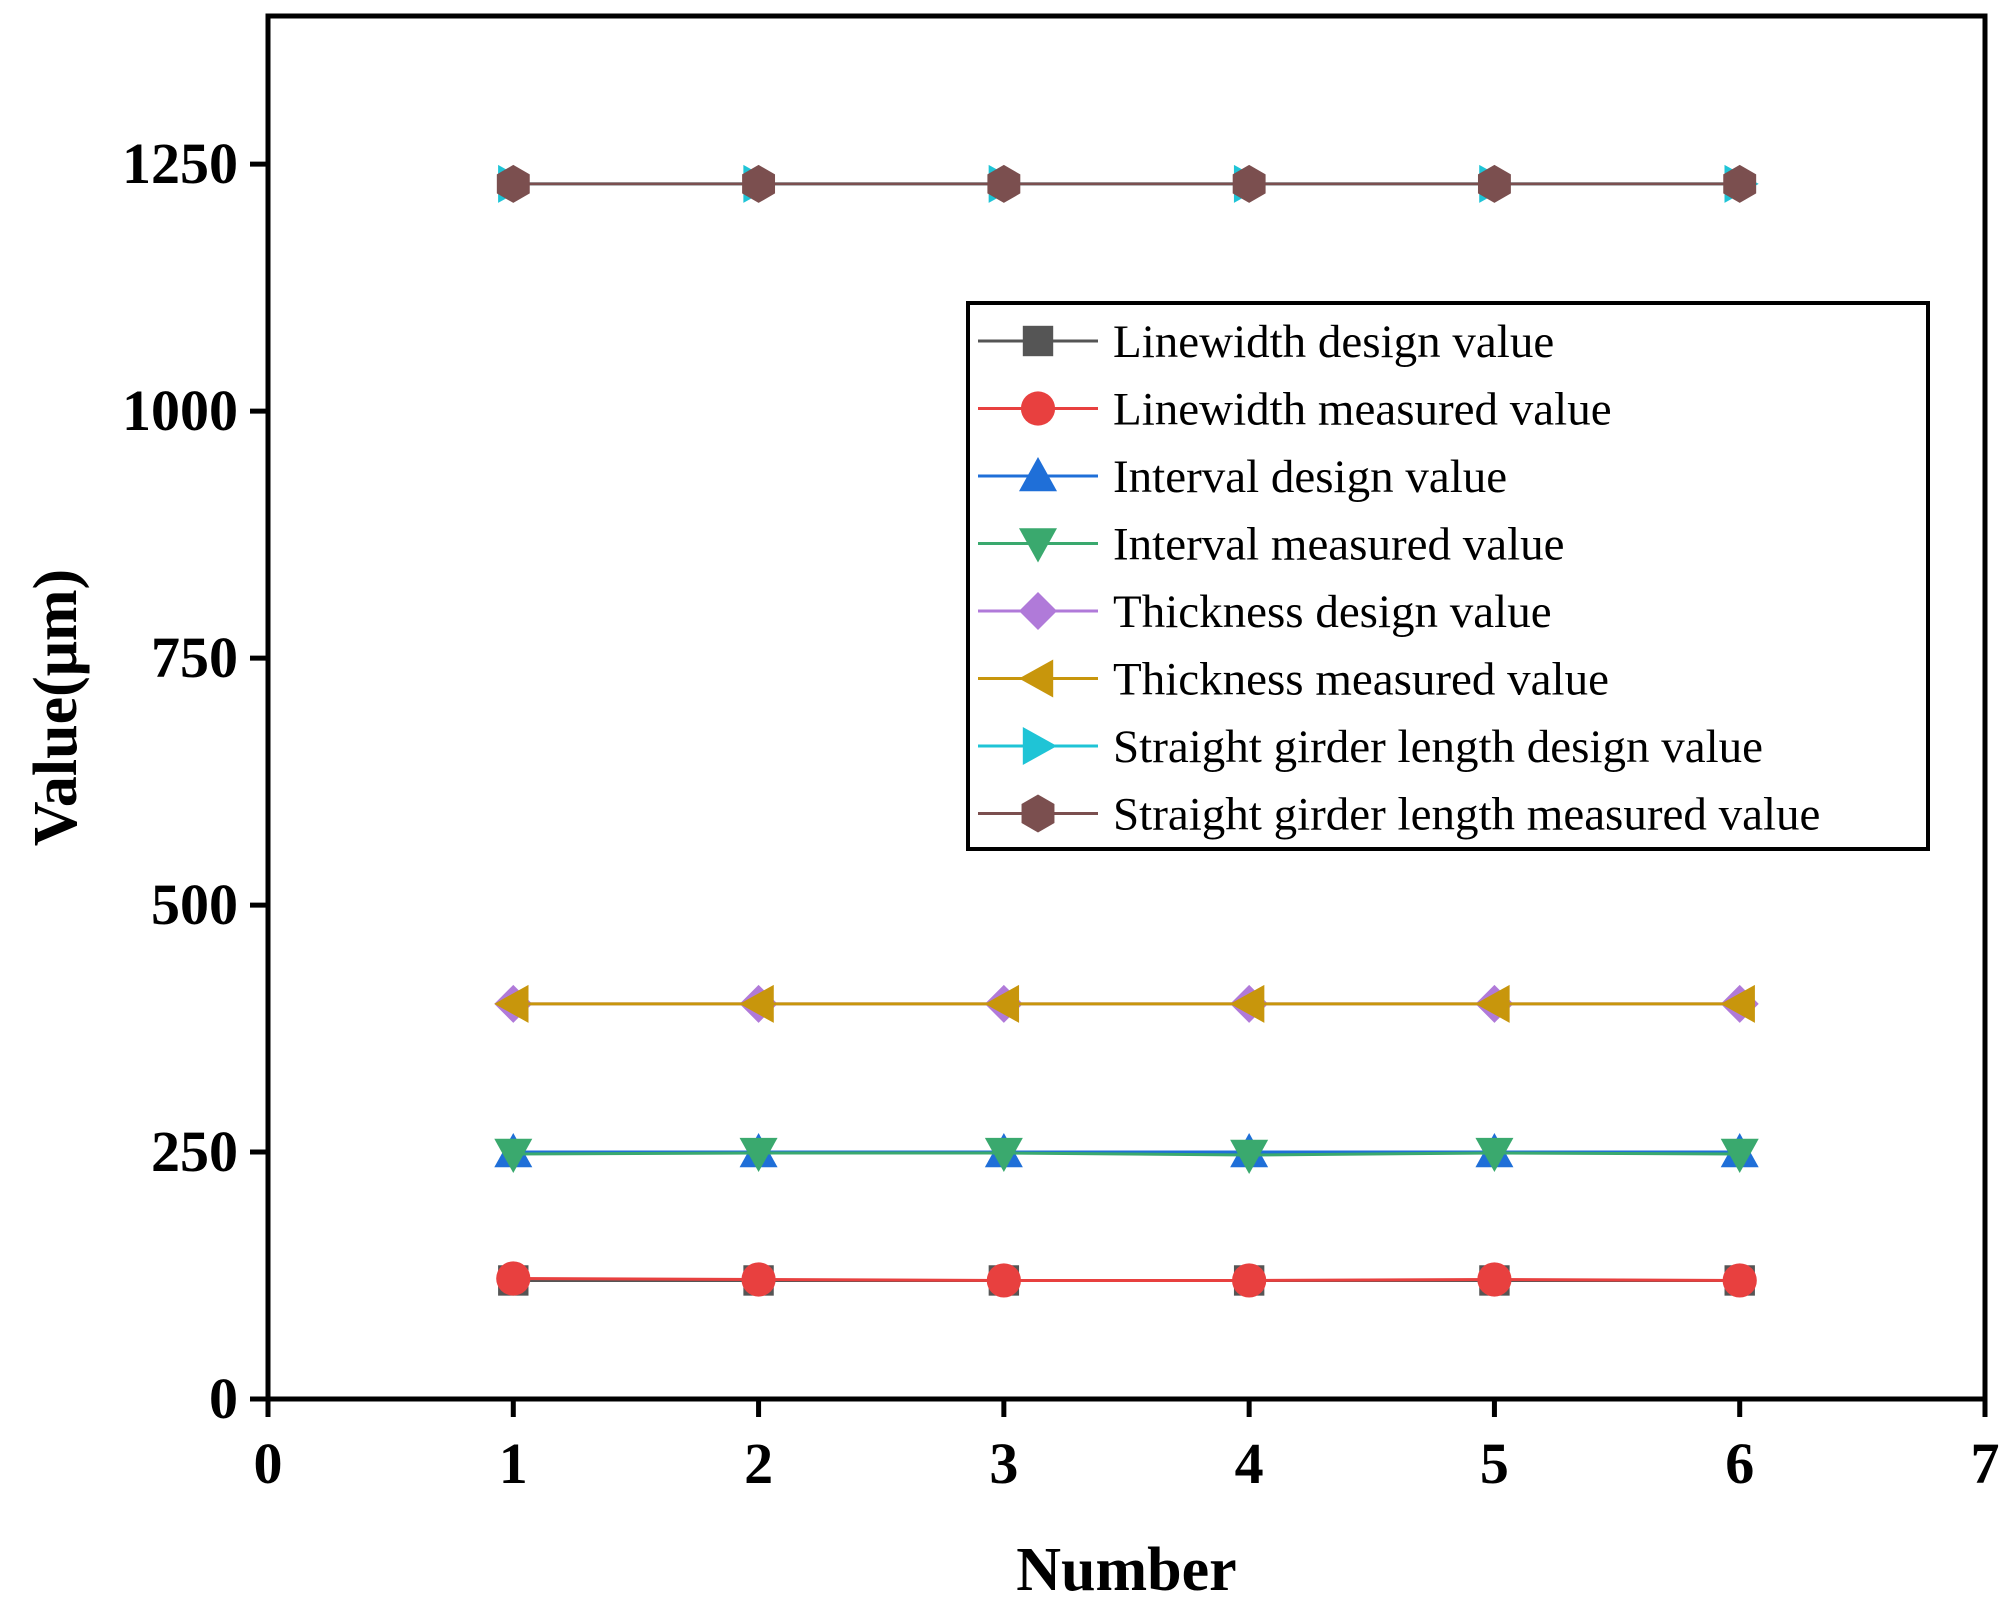 Image resolution: width=2008 pixels, height=1606 pixels. I want to click on legend-item: Straight girder length design value, so click(1370, 747).